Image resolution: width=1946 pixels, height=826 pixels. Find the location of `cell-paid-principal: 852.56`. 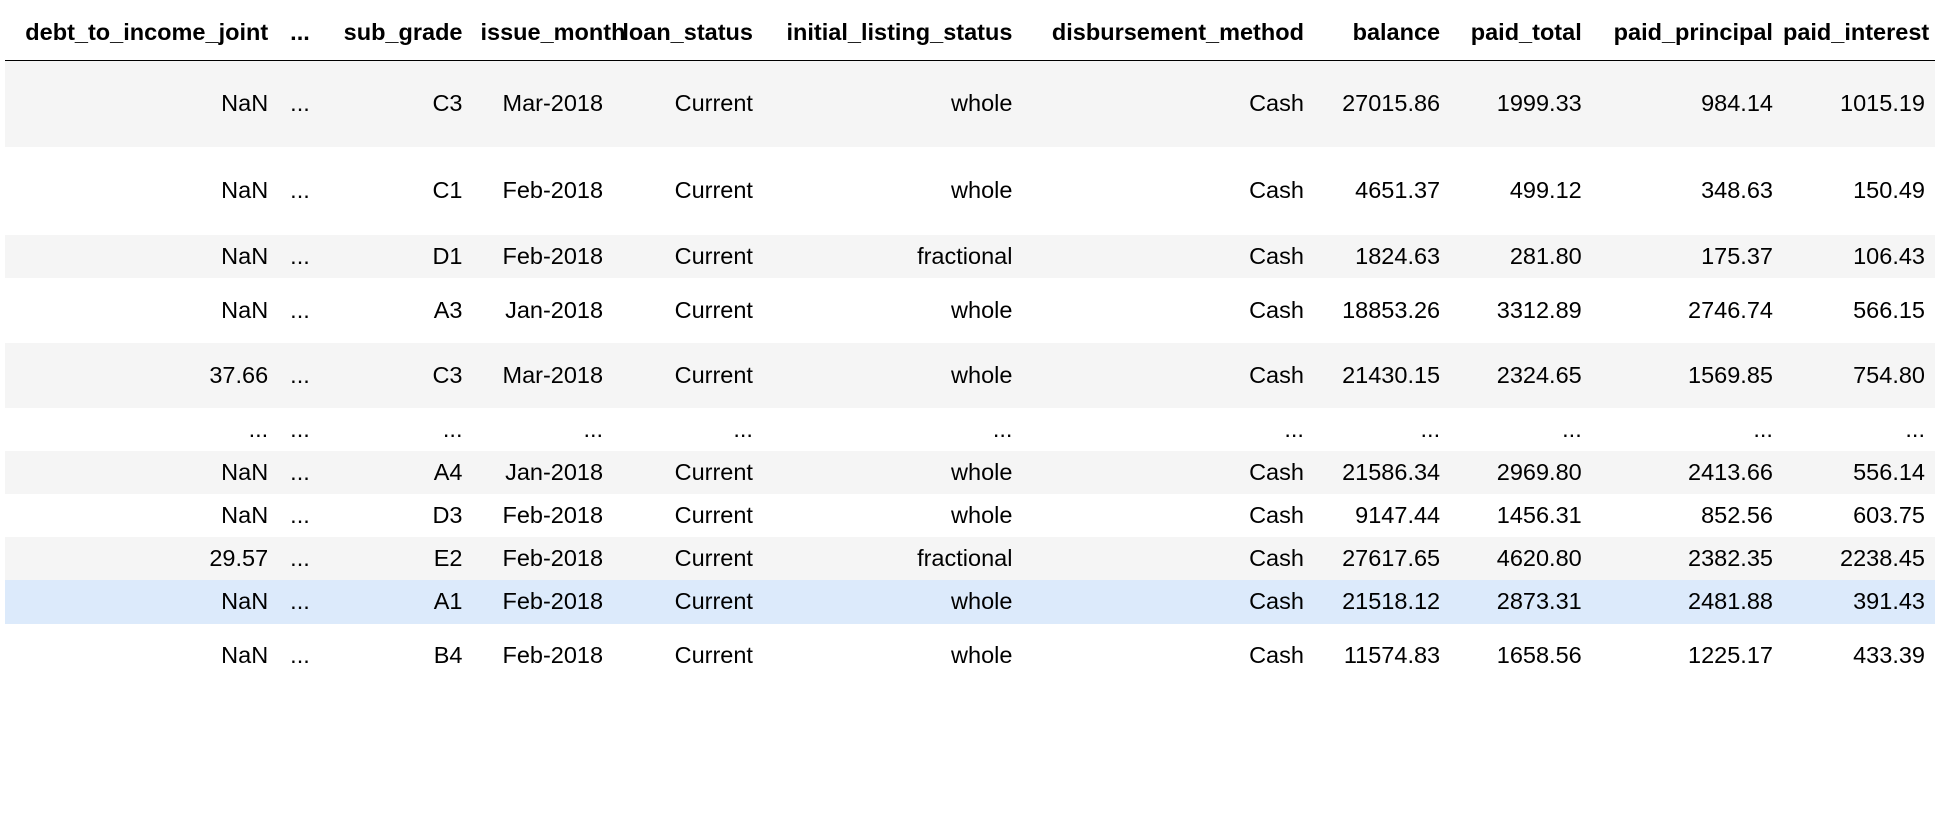

cell-paid-principal: 852.56 is located at coordinates (1737, 514).